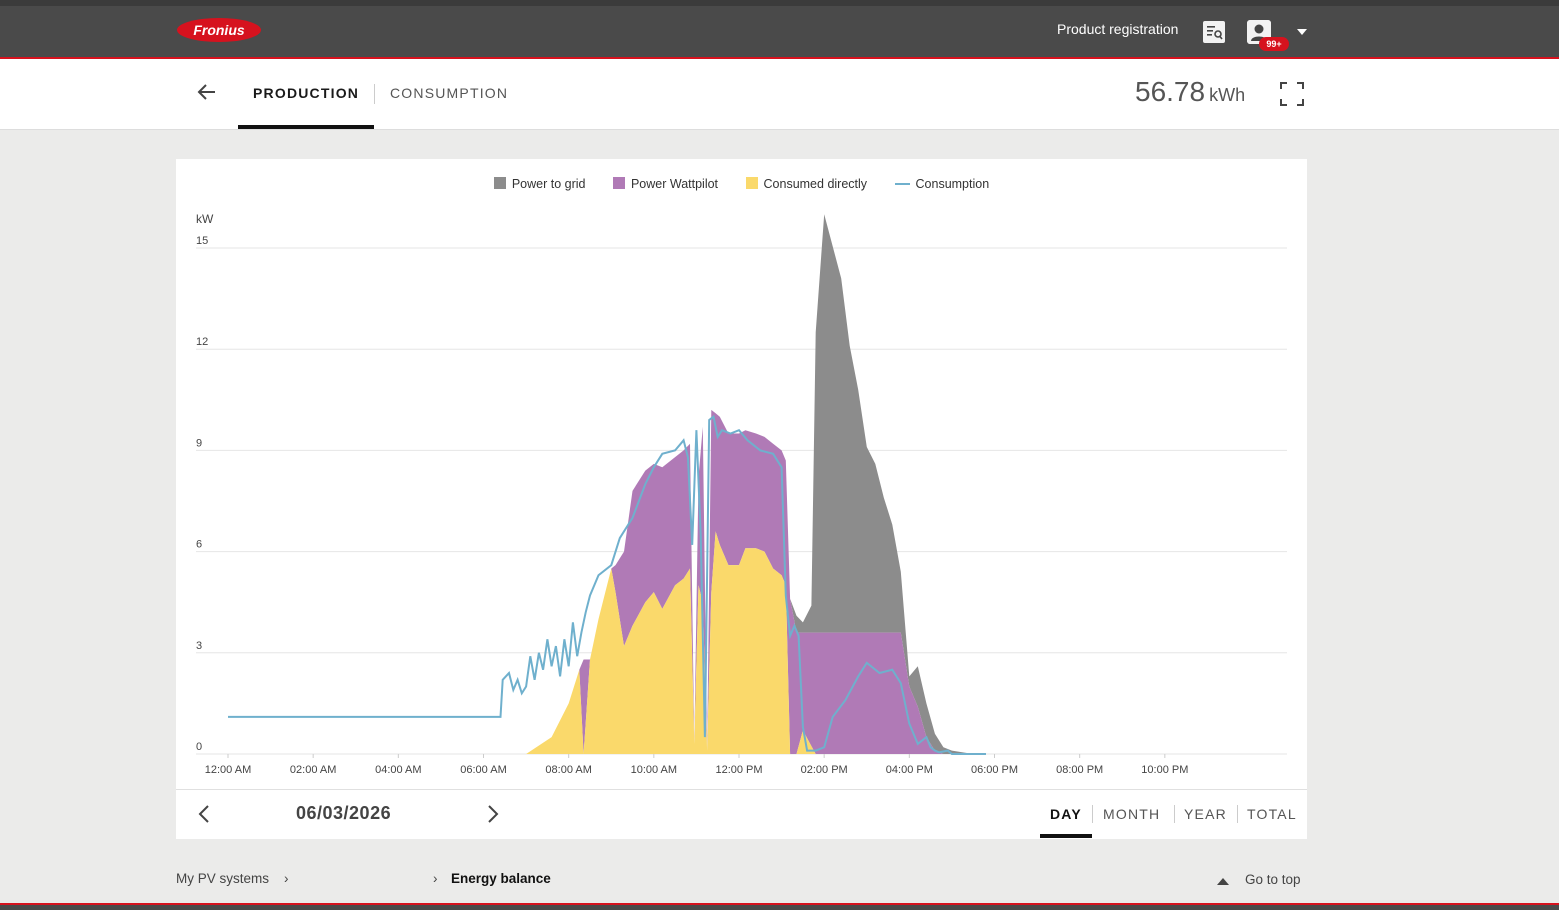 This screenshot has height=910, width=1559. I want to click on header-accent-line, so click(779, 58).